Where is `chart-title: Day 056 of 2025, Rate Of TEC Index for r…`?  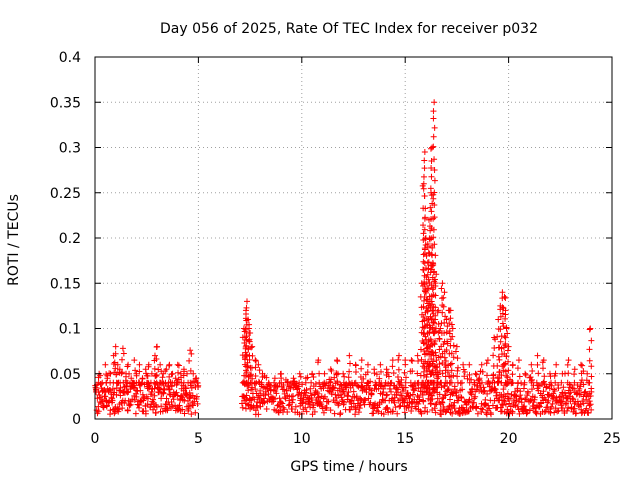 chart-title: Day 056 of 2025, Rate Of TEC Index for r… is located at coordinates (349, 29).